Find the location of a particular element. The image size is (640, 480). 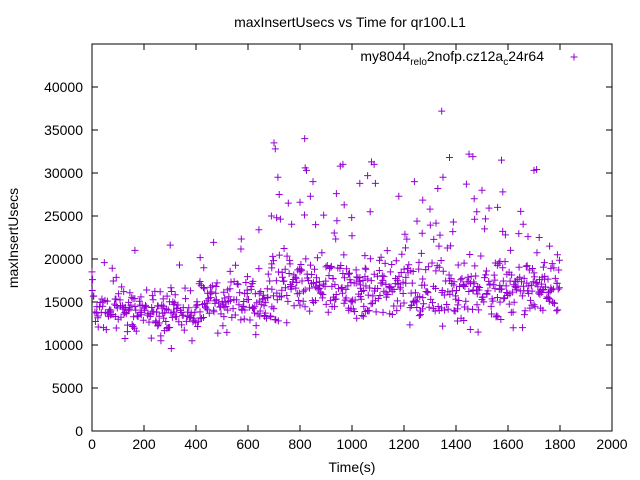

legend-label-part-3: 24r64 is located at coordinates (526, 56).